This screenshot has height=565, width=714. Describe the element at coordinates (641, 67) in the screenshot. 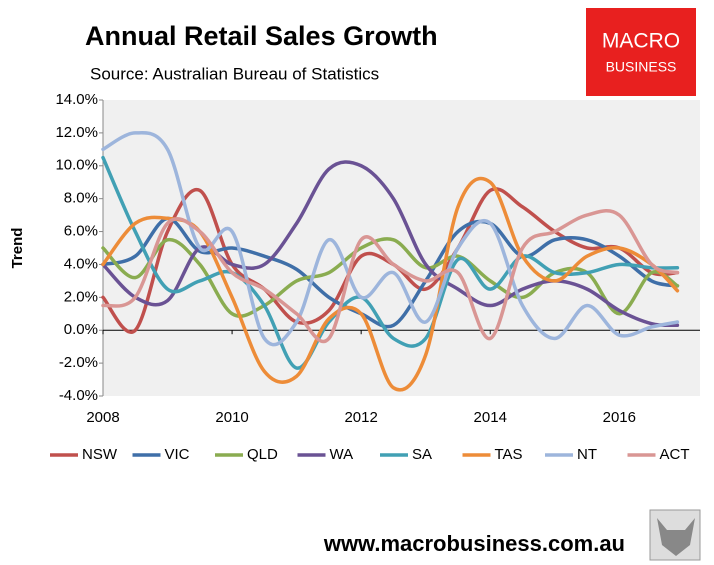

I see `logo-line2: BUSINESS` at that location.